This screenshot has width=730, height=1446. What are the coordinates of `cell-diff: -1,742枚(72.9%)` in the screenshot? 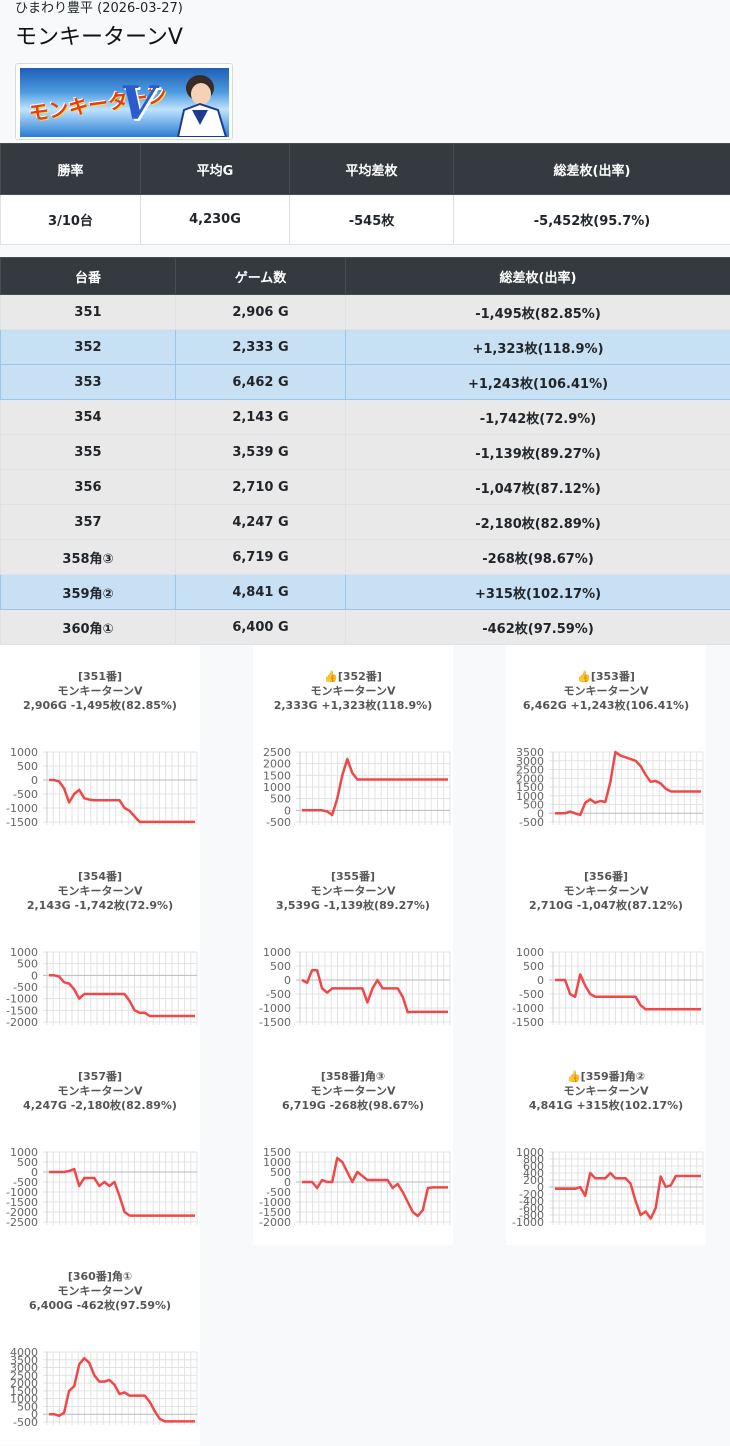 It's located at (537, 417).